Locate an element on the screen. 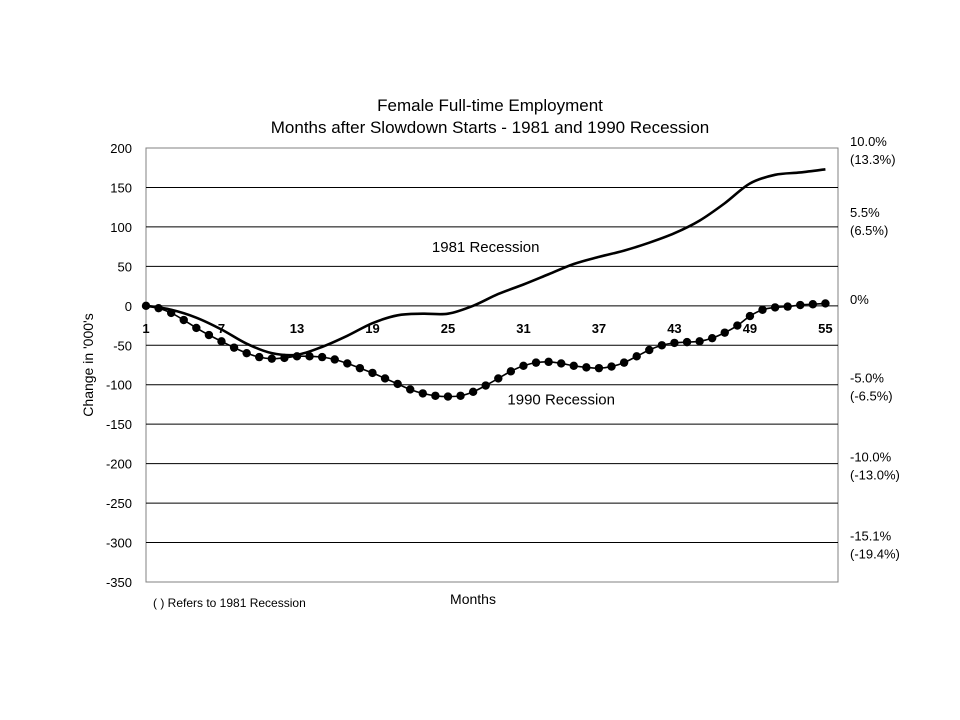 The image size is (960, 720). y-tick-label: -100 is located at coordinates (119, 385).